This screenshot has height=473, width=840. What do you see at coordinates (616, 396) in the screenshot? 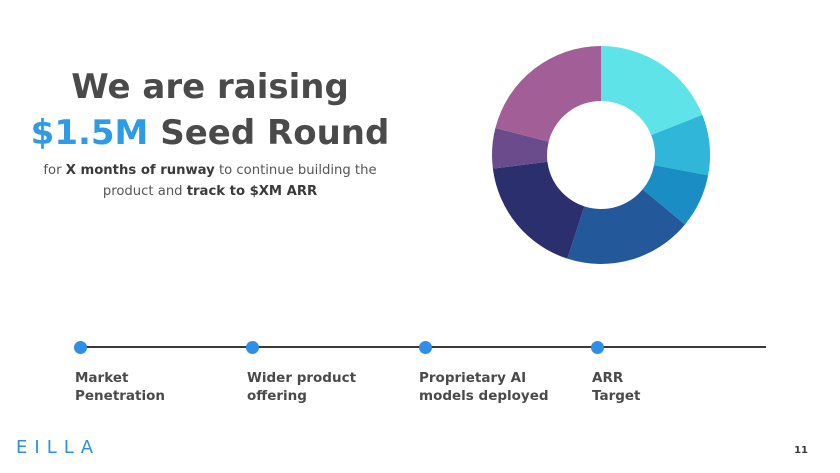
I see `milestone-4-line-2: Target` at bounding box center [616, 396].